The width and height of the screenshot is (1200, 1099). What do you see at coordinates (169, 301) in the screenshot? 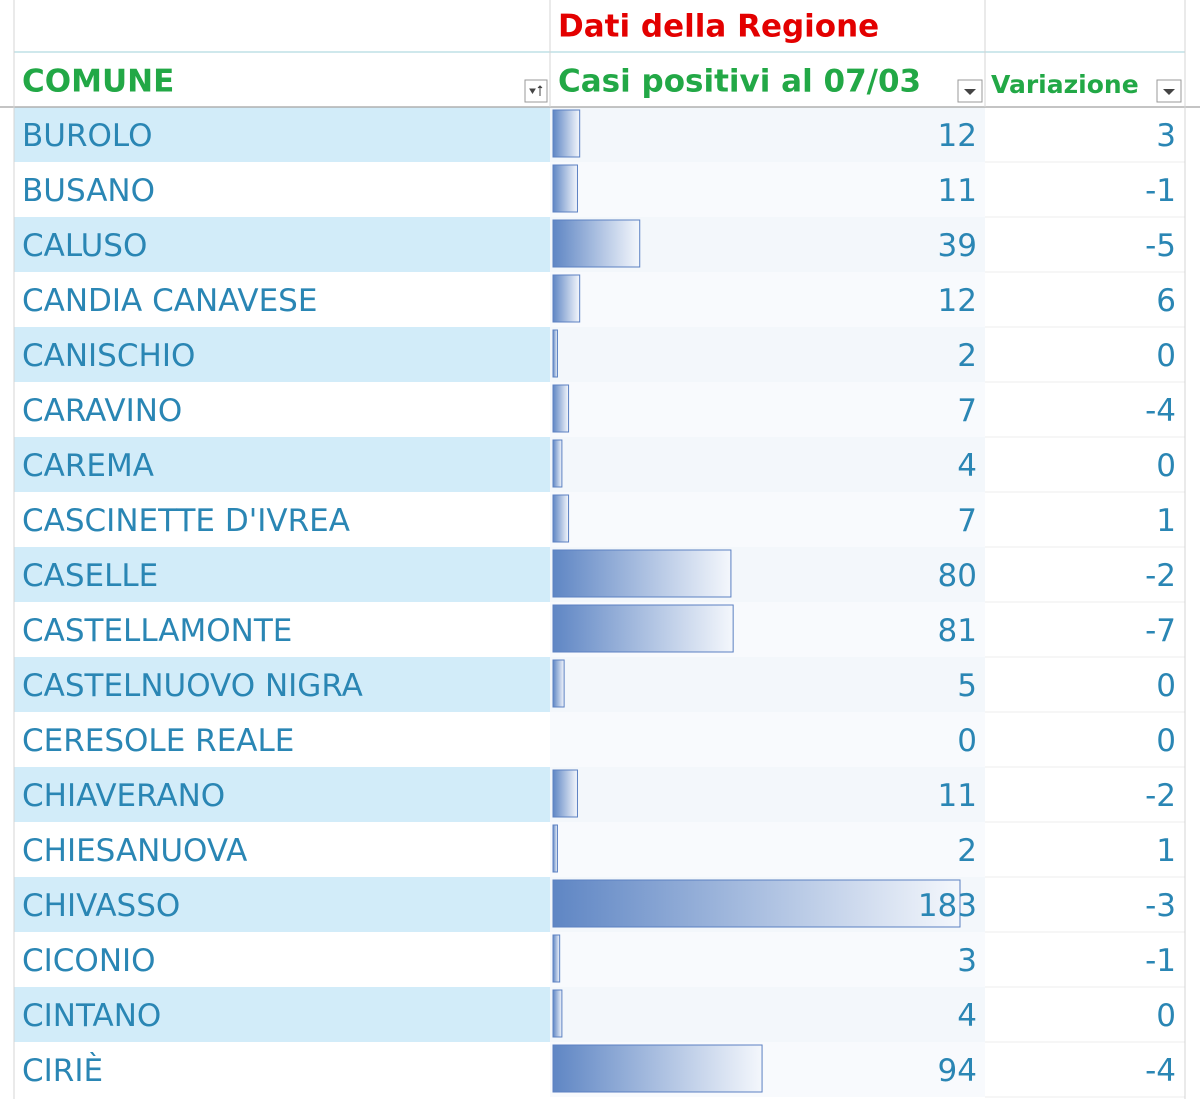
I see `comune-name: CANDIA CANAVESE` at bounding box center [169, 301].